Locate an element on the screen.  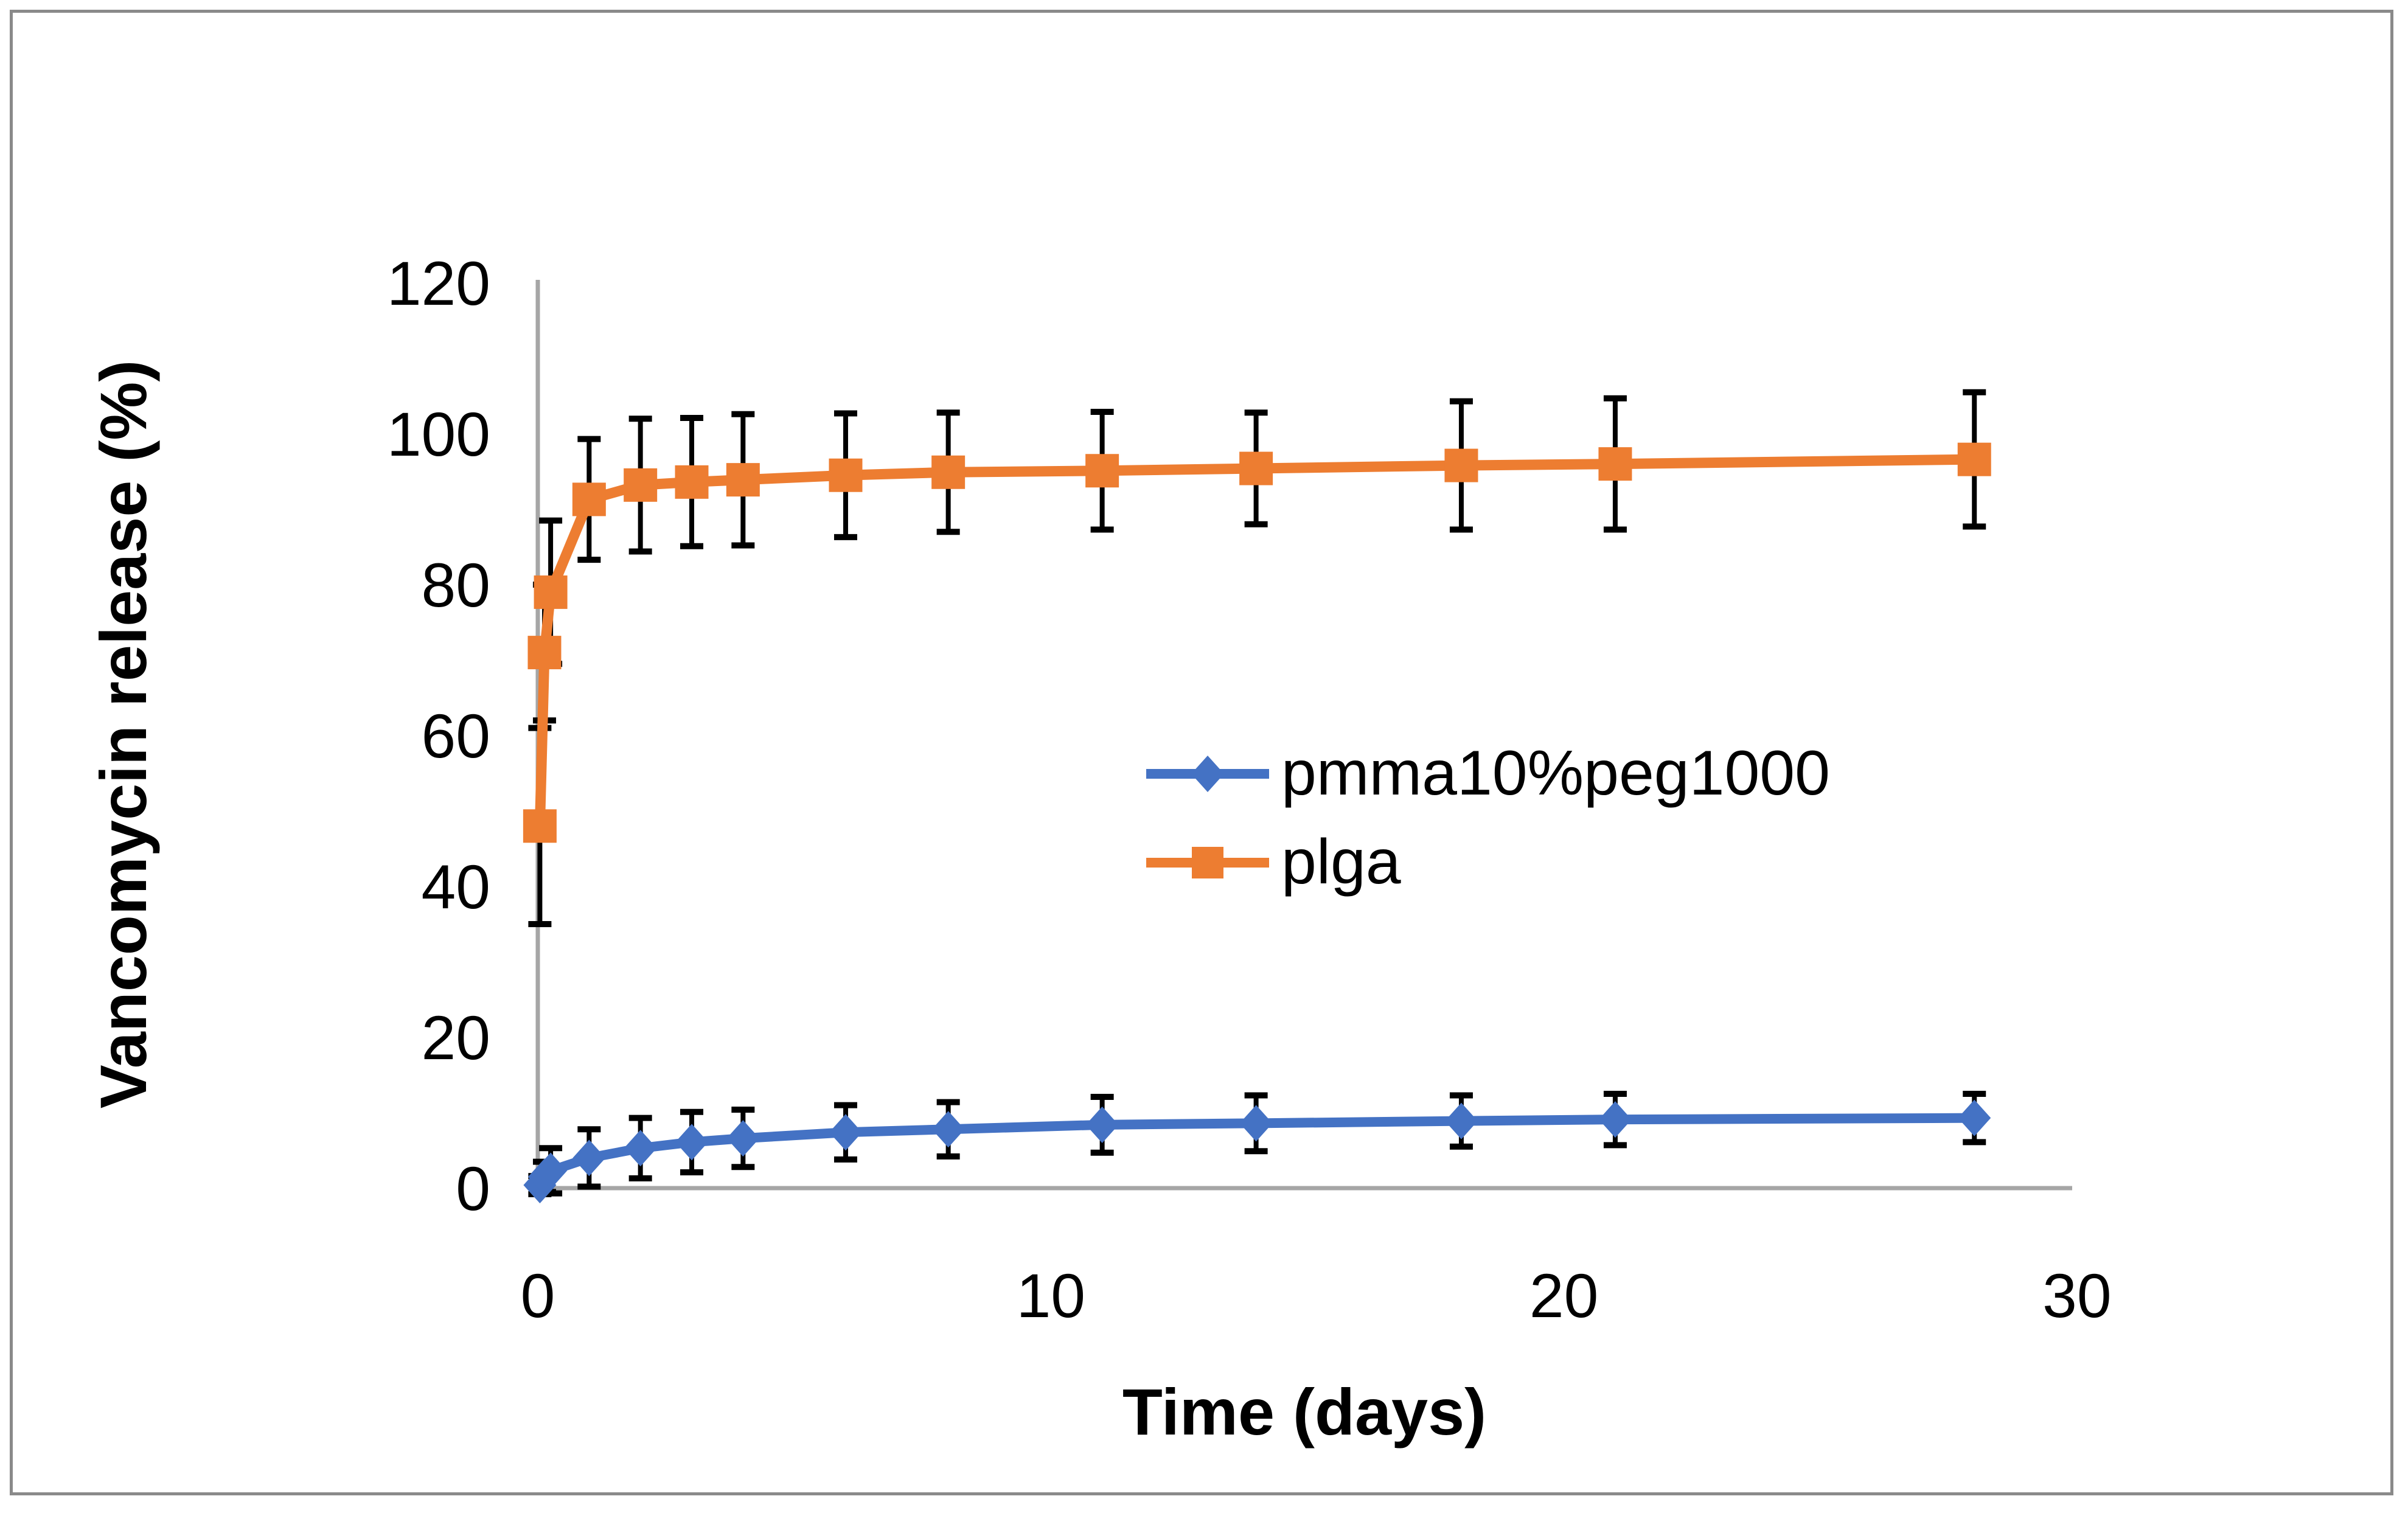
y-tick-label: 0 is located at coordinates (473, 1188).